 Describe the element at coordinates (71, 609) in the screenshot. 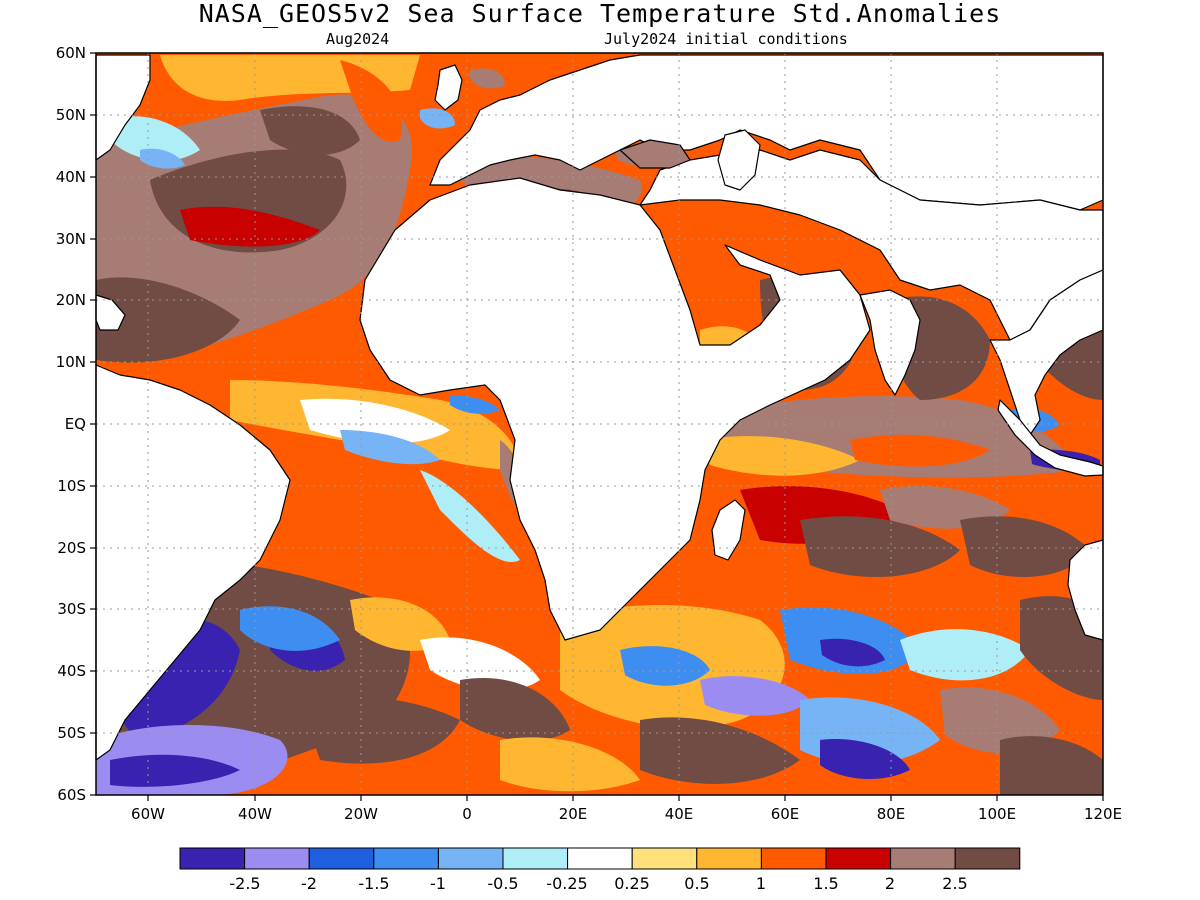

I see `lat-label: 30S` at that location.